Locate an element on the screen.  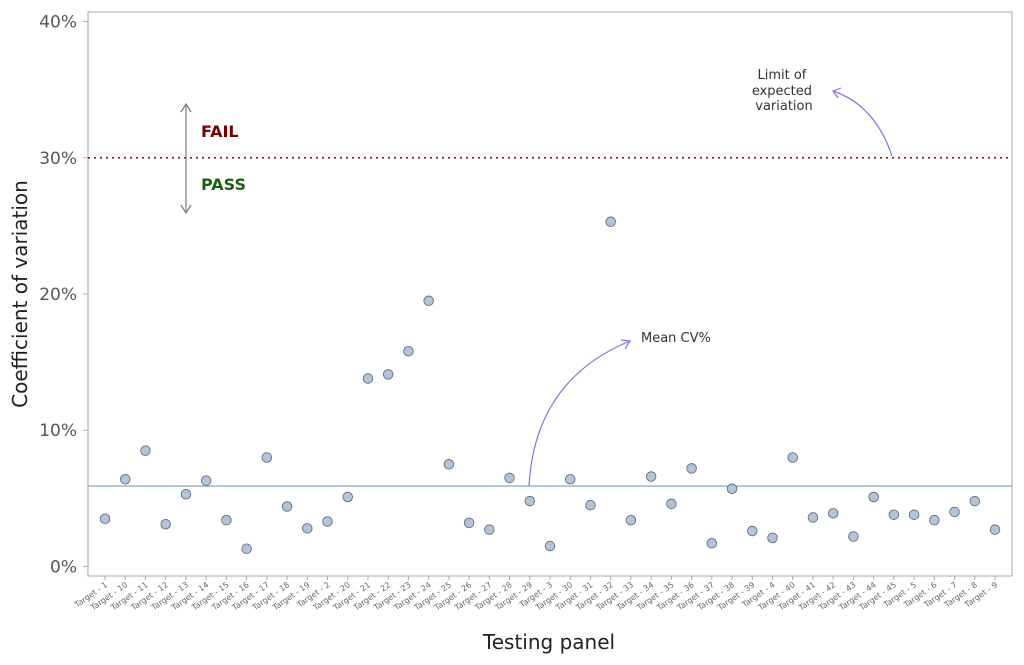
mean-arrow-icon is located at coordinates (579, 413).